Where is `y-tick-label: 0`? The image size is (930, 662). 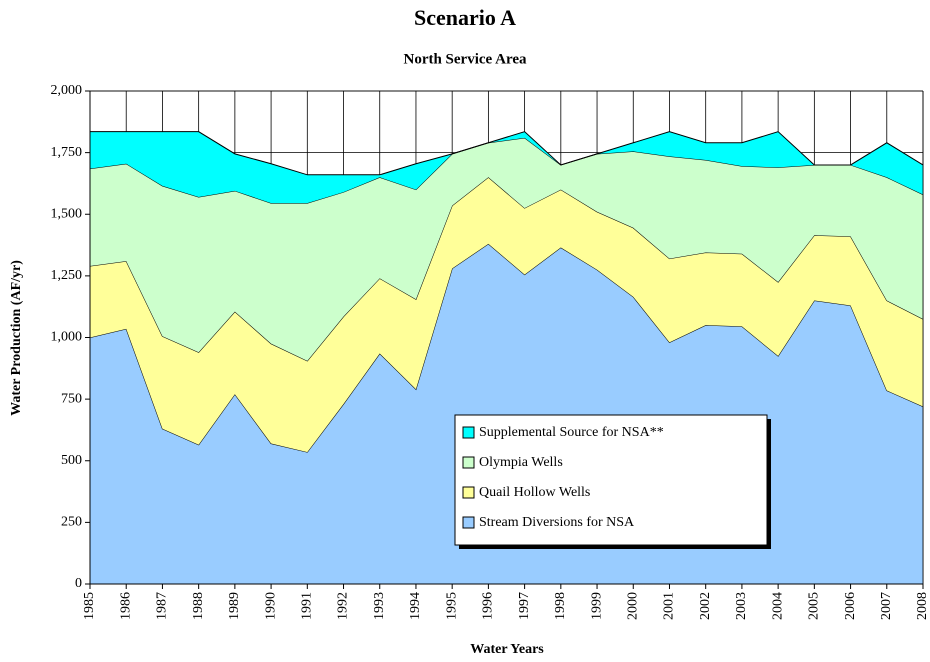
y-tick-label: 0 is located at coordinates (78, 583).